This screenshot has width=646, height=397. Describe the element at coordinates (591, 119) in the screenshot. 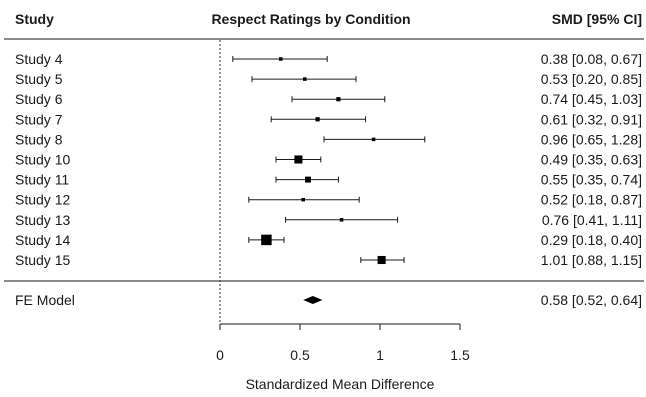

I see `smd-ci-value: 0.61 [0.32, 0.91]` at that location.